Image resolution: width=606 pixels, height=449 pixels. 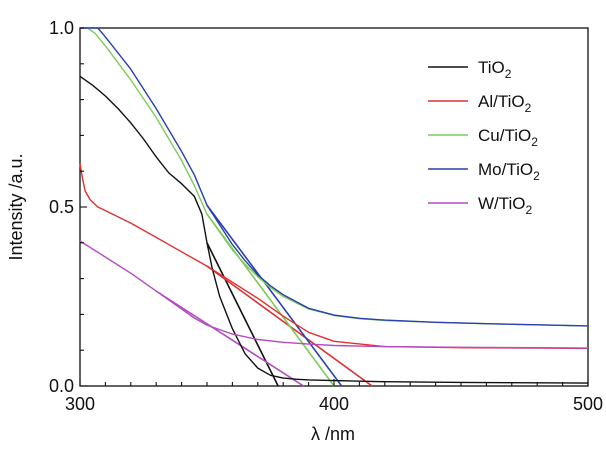 I want to click on legend-label: W/TiO2, so click(x=505, y=205).